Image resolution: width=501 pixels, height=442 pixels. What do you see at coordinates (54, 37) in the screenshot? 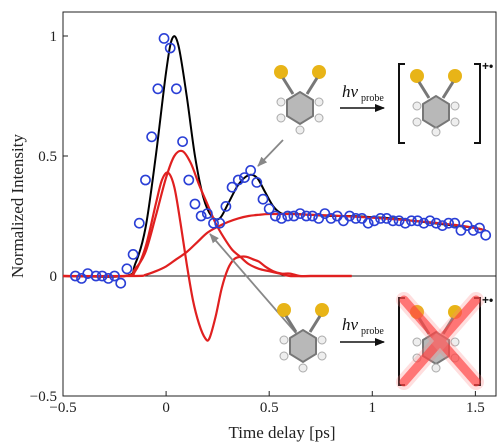
I see `y-tick-label: 1` at bounding box center [54, 37].